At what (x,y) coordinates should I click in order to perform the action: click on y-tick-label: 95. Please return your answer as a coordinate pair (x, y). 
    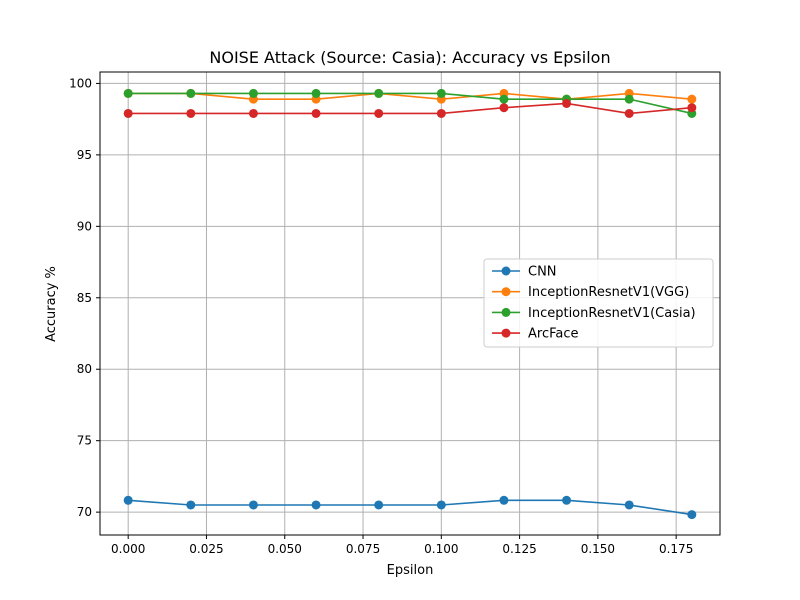
    Looking at the image, I should click on (84, 155).